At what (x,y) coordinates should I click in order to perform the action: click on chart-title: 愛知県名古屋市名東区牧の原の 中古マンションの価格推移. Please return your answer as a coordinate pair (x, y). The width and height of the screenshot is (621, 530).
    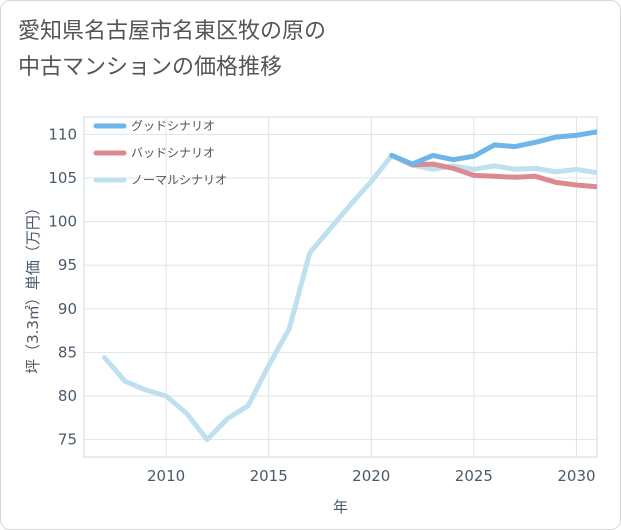
    Looking at the image, I should click on (172, 50).